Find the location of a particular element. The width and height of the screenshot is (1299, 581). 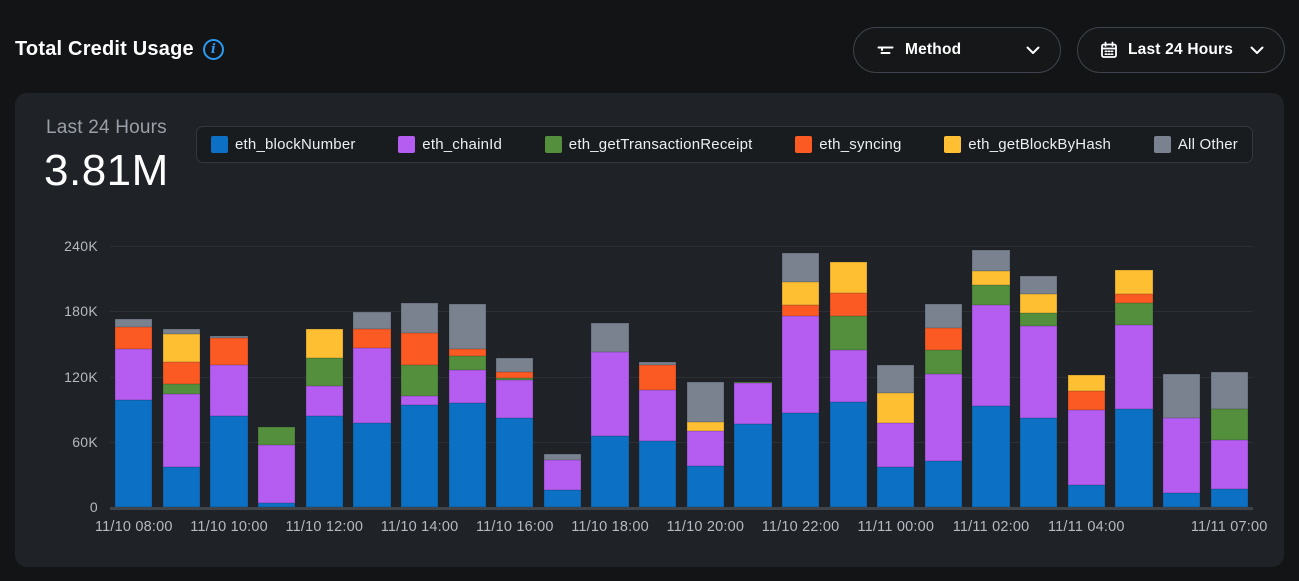

bar-11/10 10:00 is located at coordinates (229, 421).